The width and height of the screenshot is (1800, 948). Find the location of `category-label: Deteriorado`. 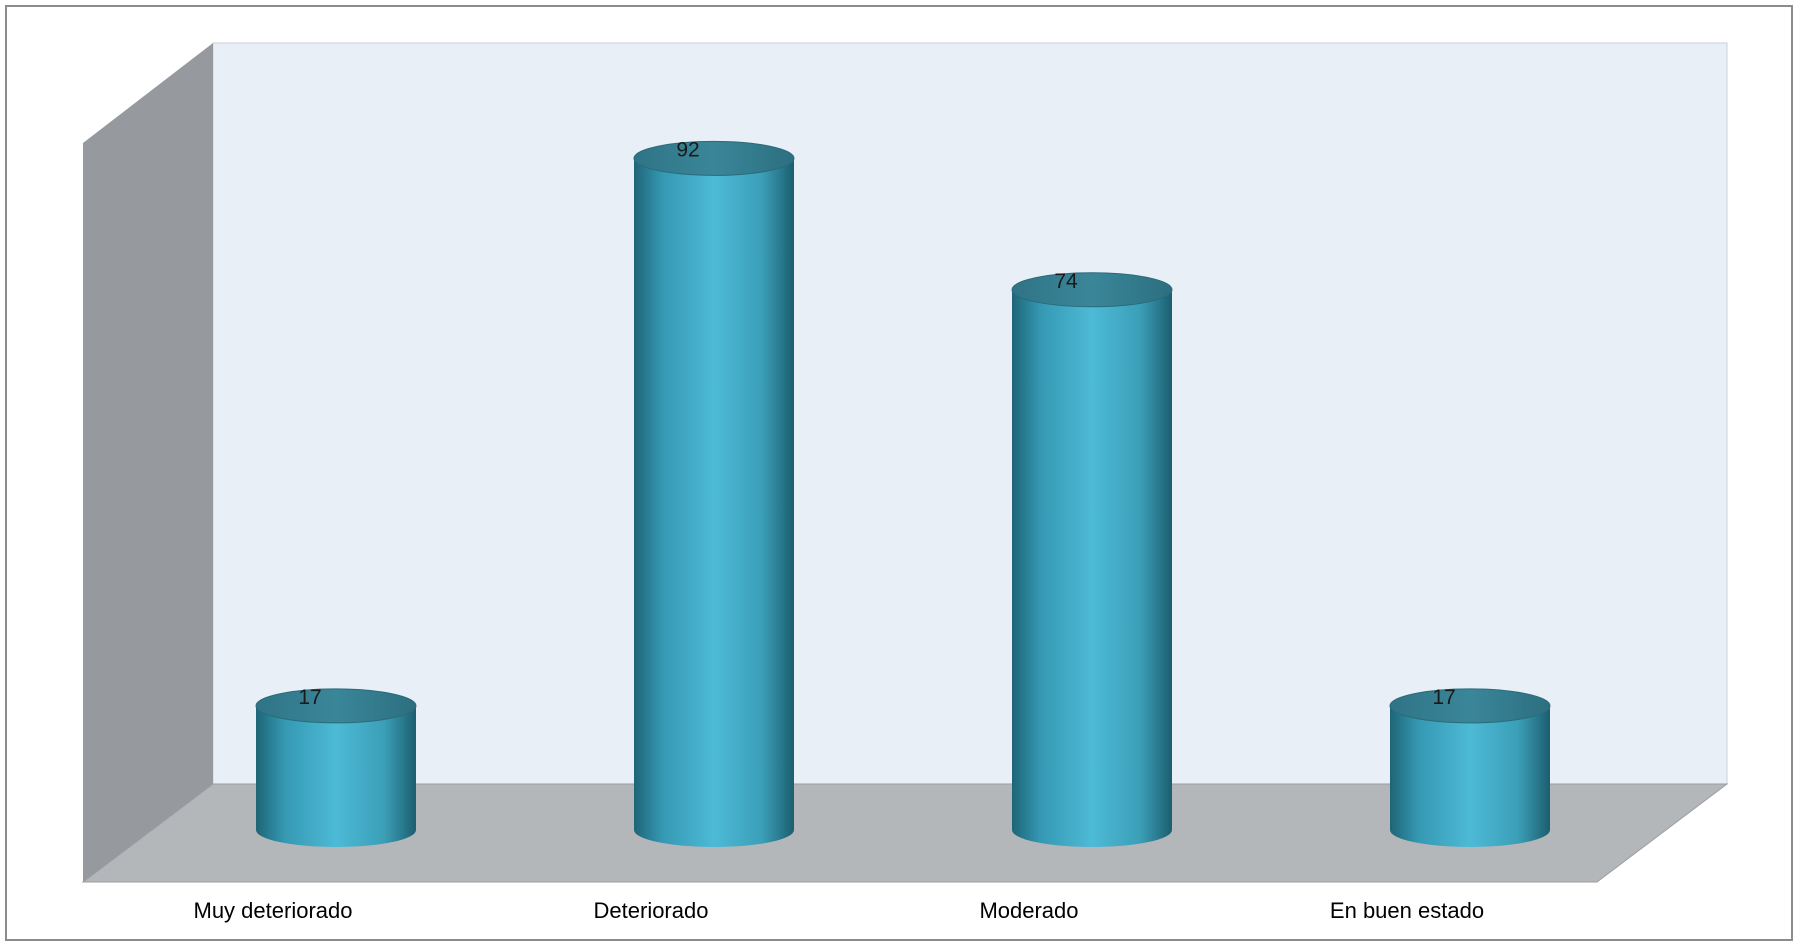

category-label: Deteriorado is located at coordinates (651, 910).